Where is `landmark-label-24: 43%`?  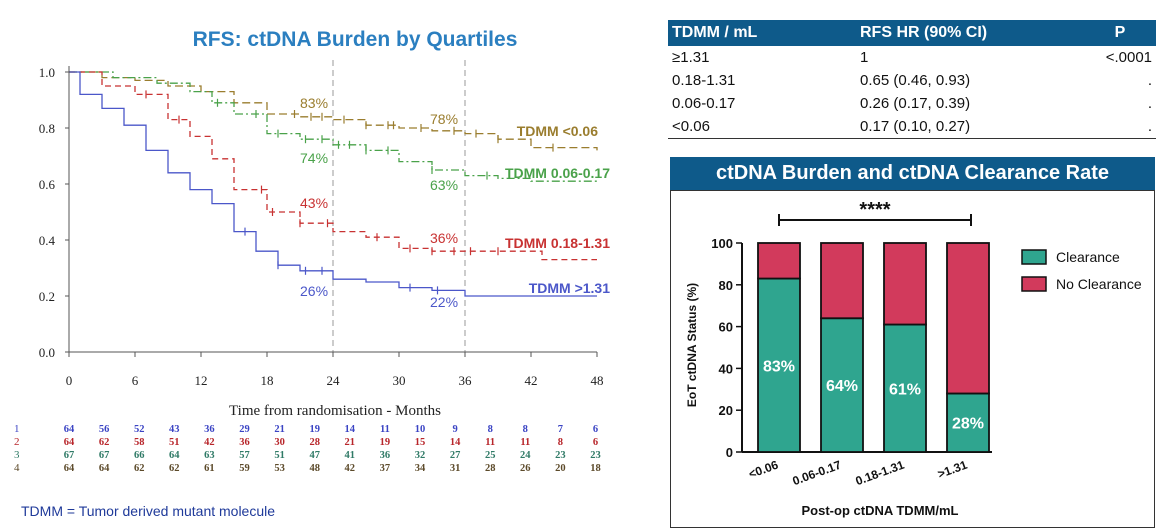
landmark-label-24: 43% is located at coordinates (314, 203).